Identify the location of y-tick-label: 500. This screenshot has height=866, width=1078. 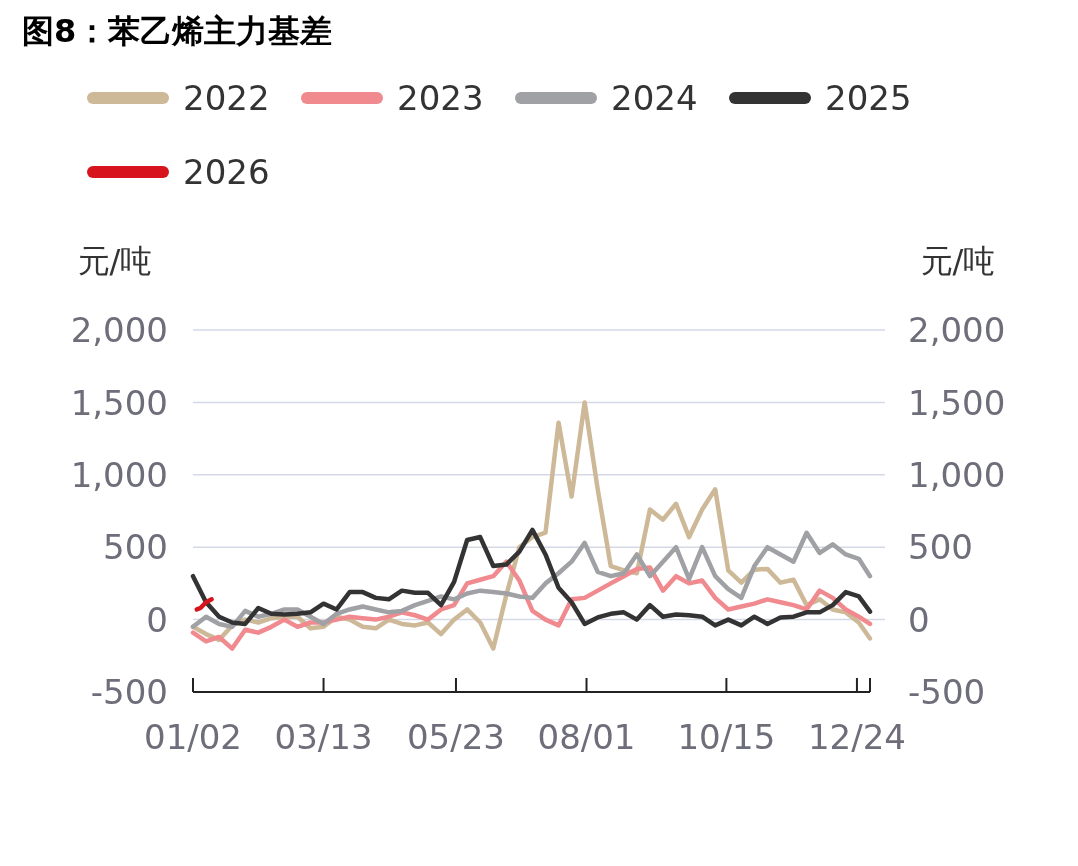
(135, 547).